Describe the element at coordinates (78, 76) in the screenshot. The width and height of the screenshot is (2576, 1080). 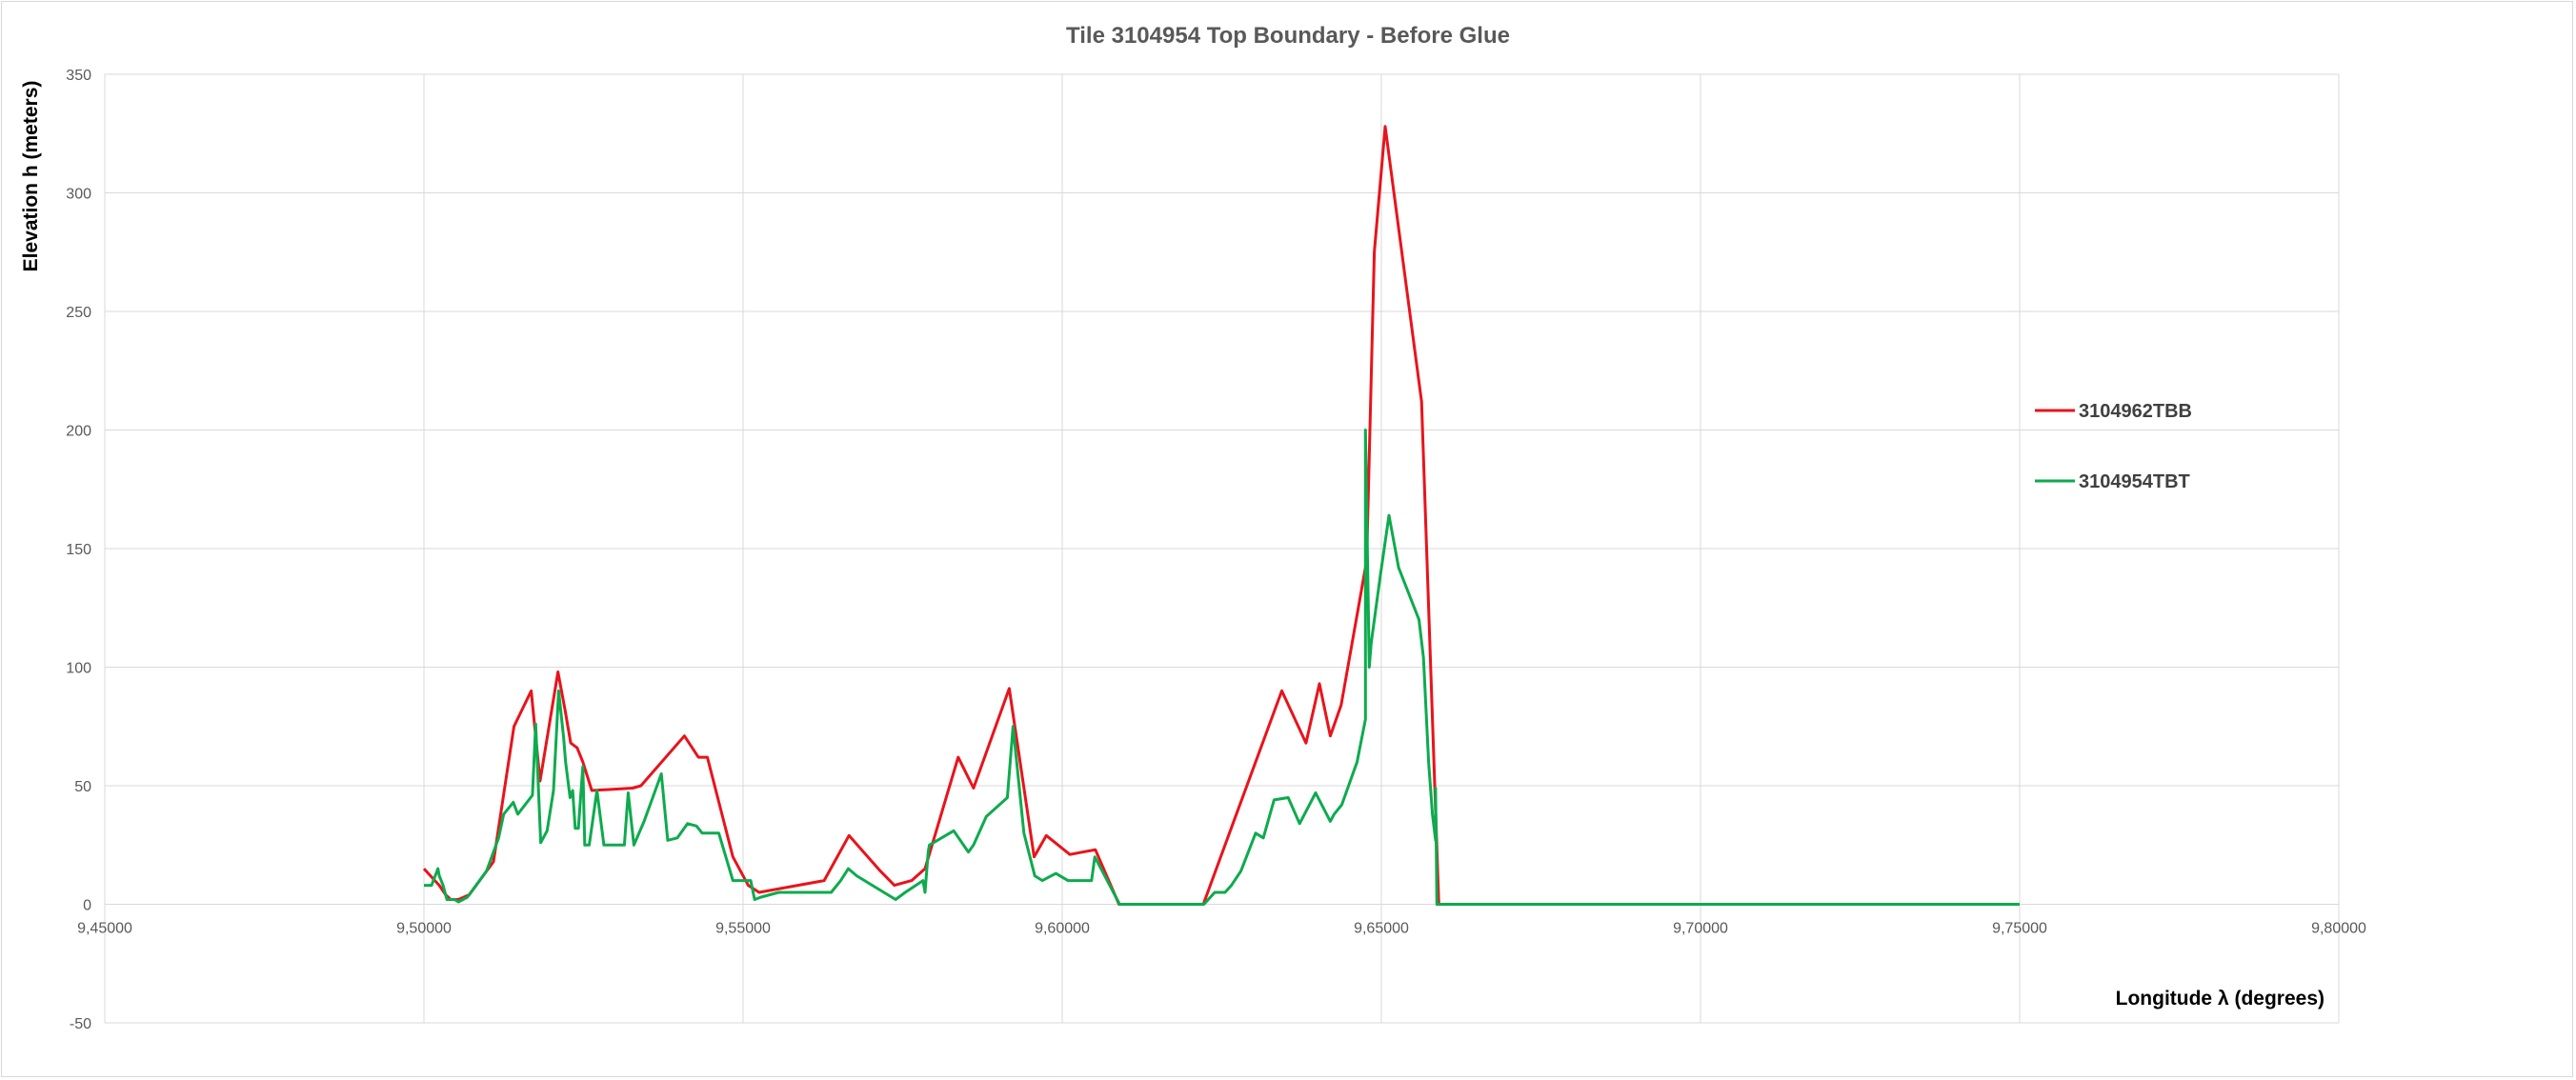
I see `y-tick-label: 350` at that location.